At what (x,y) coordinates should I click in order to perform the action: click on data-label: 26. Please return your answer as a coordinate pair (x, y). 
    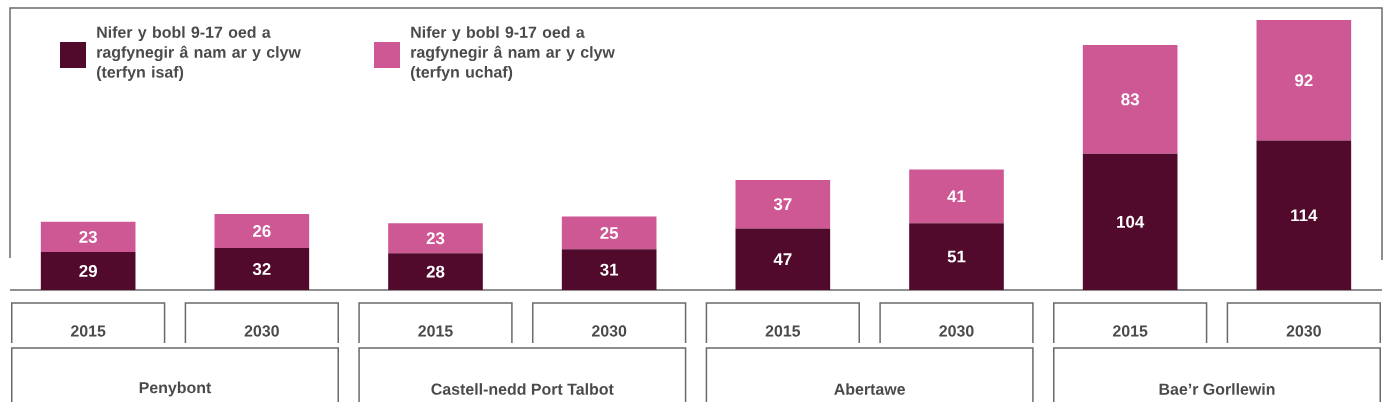
    Looking at the image, I should click on (262, 231).